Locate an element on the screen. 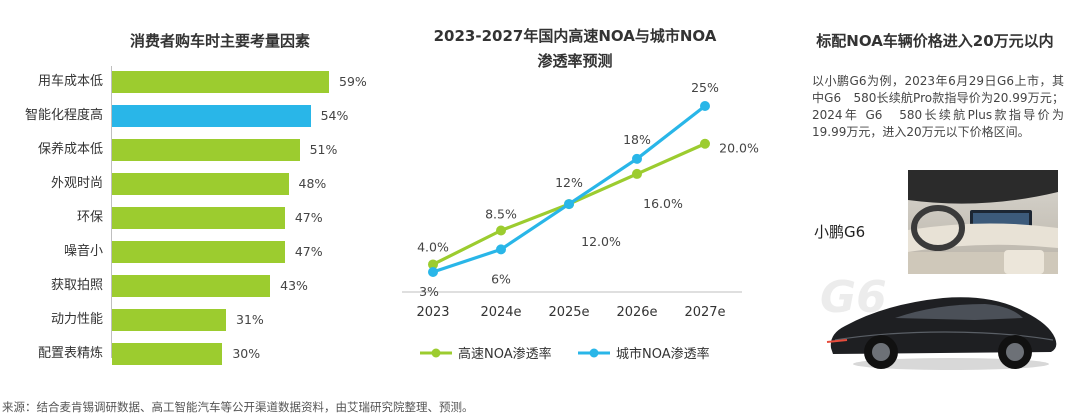 This screenshot has width=1080, height=419. bar-chart-axis is located at coordinates (111, 212).